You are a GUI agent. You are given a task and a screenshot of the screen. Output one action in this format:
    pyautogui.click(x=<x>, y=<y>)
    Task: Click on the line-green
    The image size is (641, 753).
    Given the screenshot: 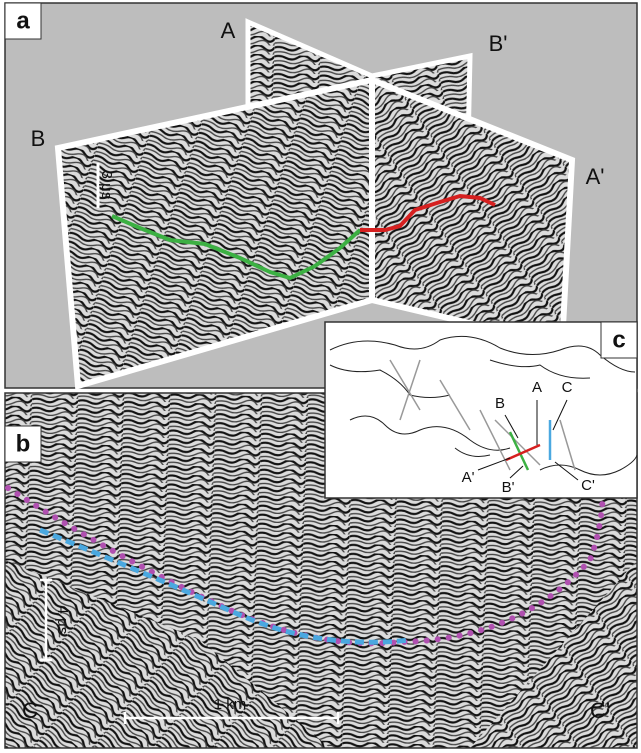 What is the action you would take?
    pyautogui.click(x=519, y=451)
    